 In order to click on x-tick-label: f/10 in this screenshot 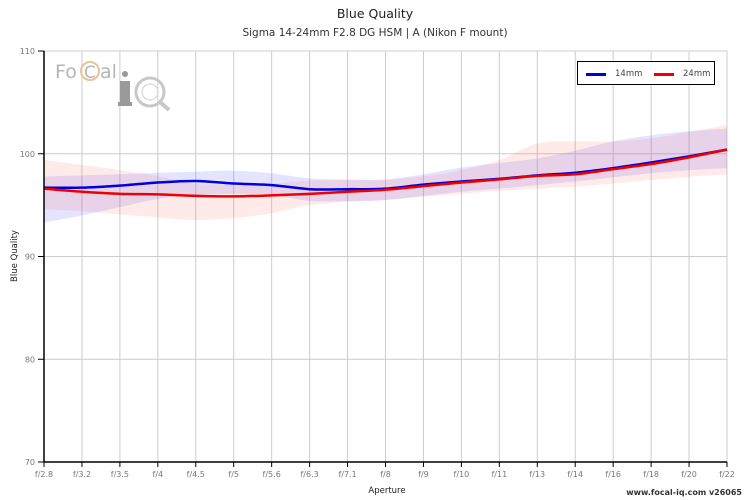, I will do `click(462, 474)`.